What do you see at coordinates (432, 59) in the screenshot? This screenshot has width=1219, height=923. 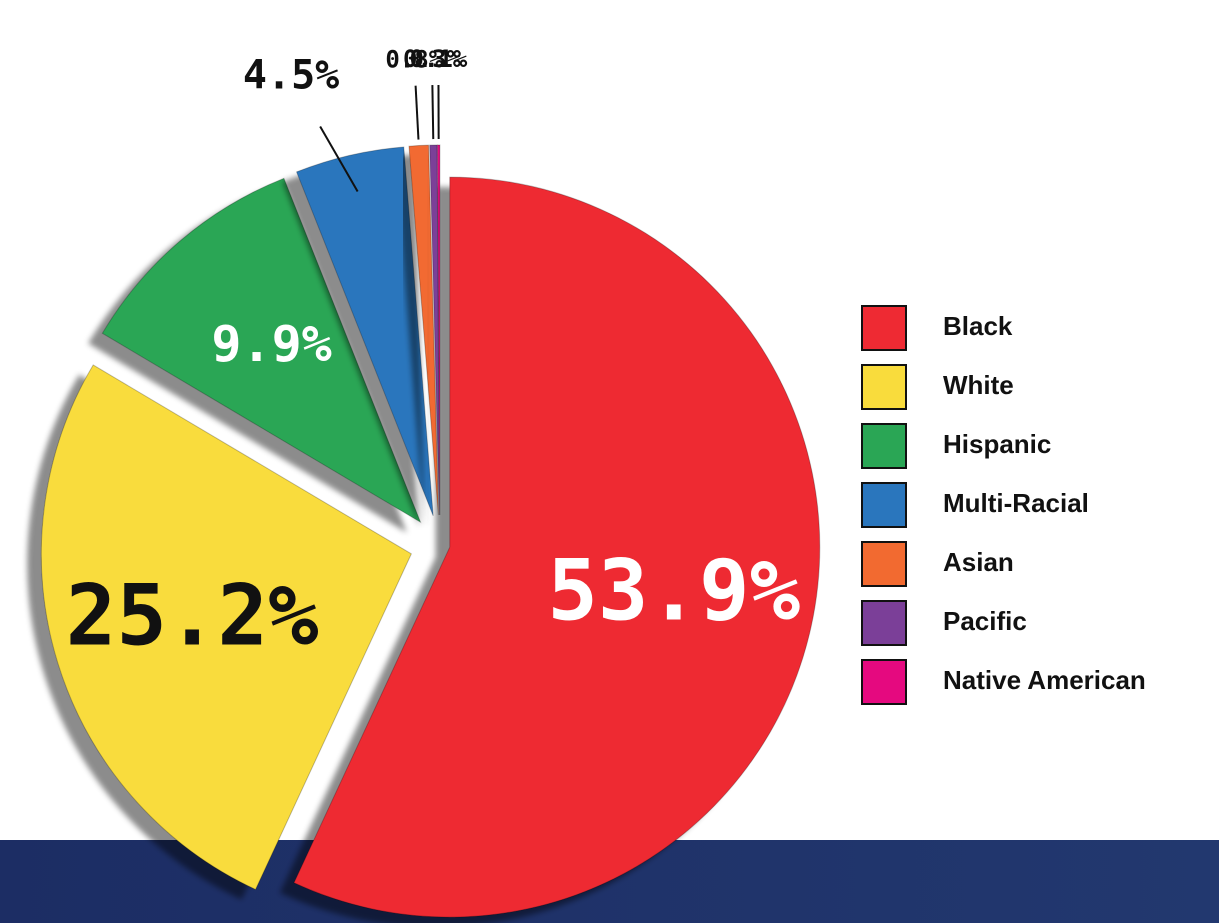 I see `data-label: 0.3%` at bounding box center [432, 59].